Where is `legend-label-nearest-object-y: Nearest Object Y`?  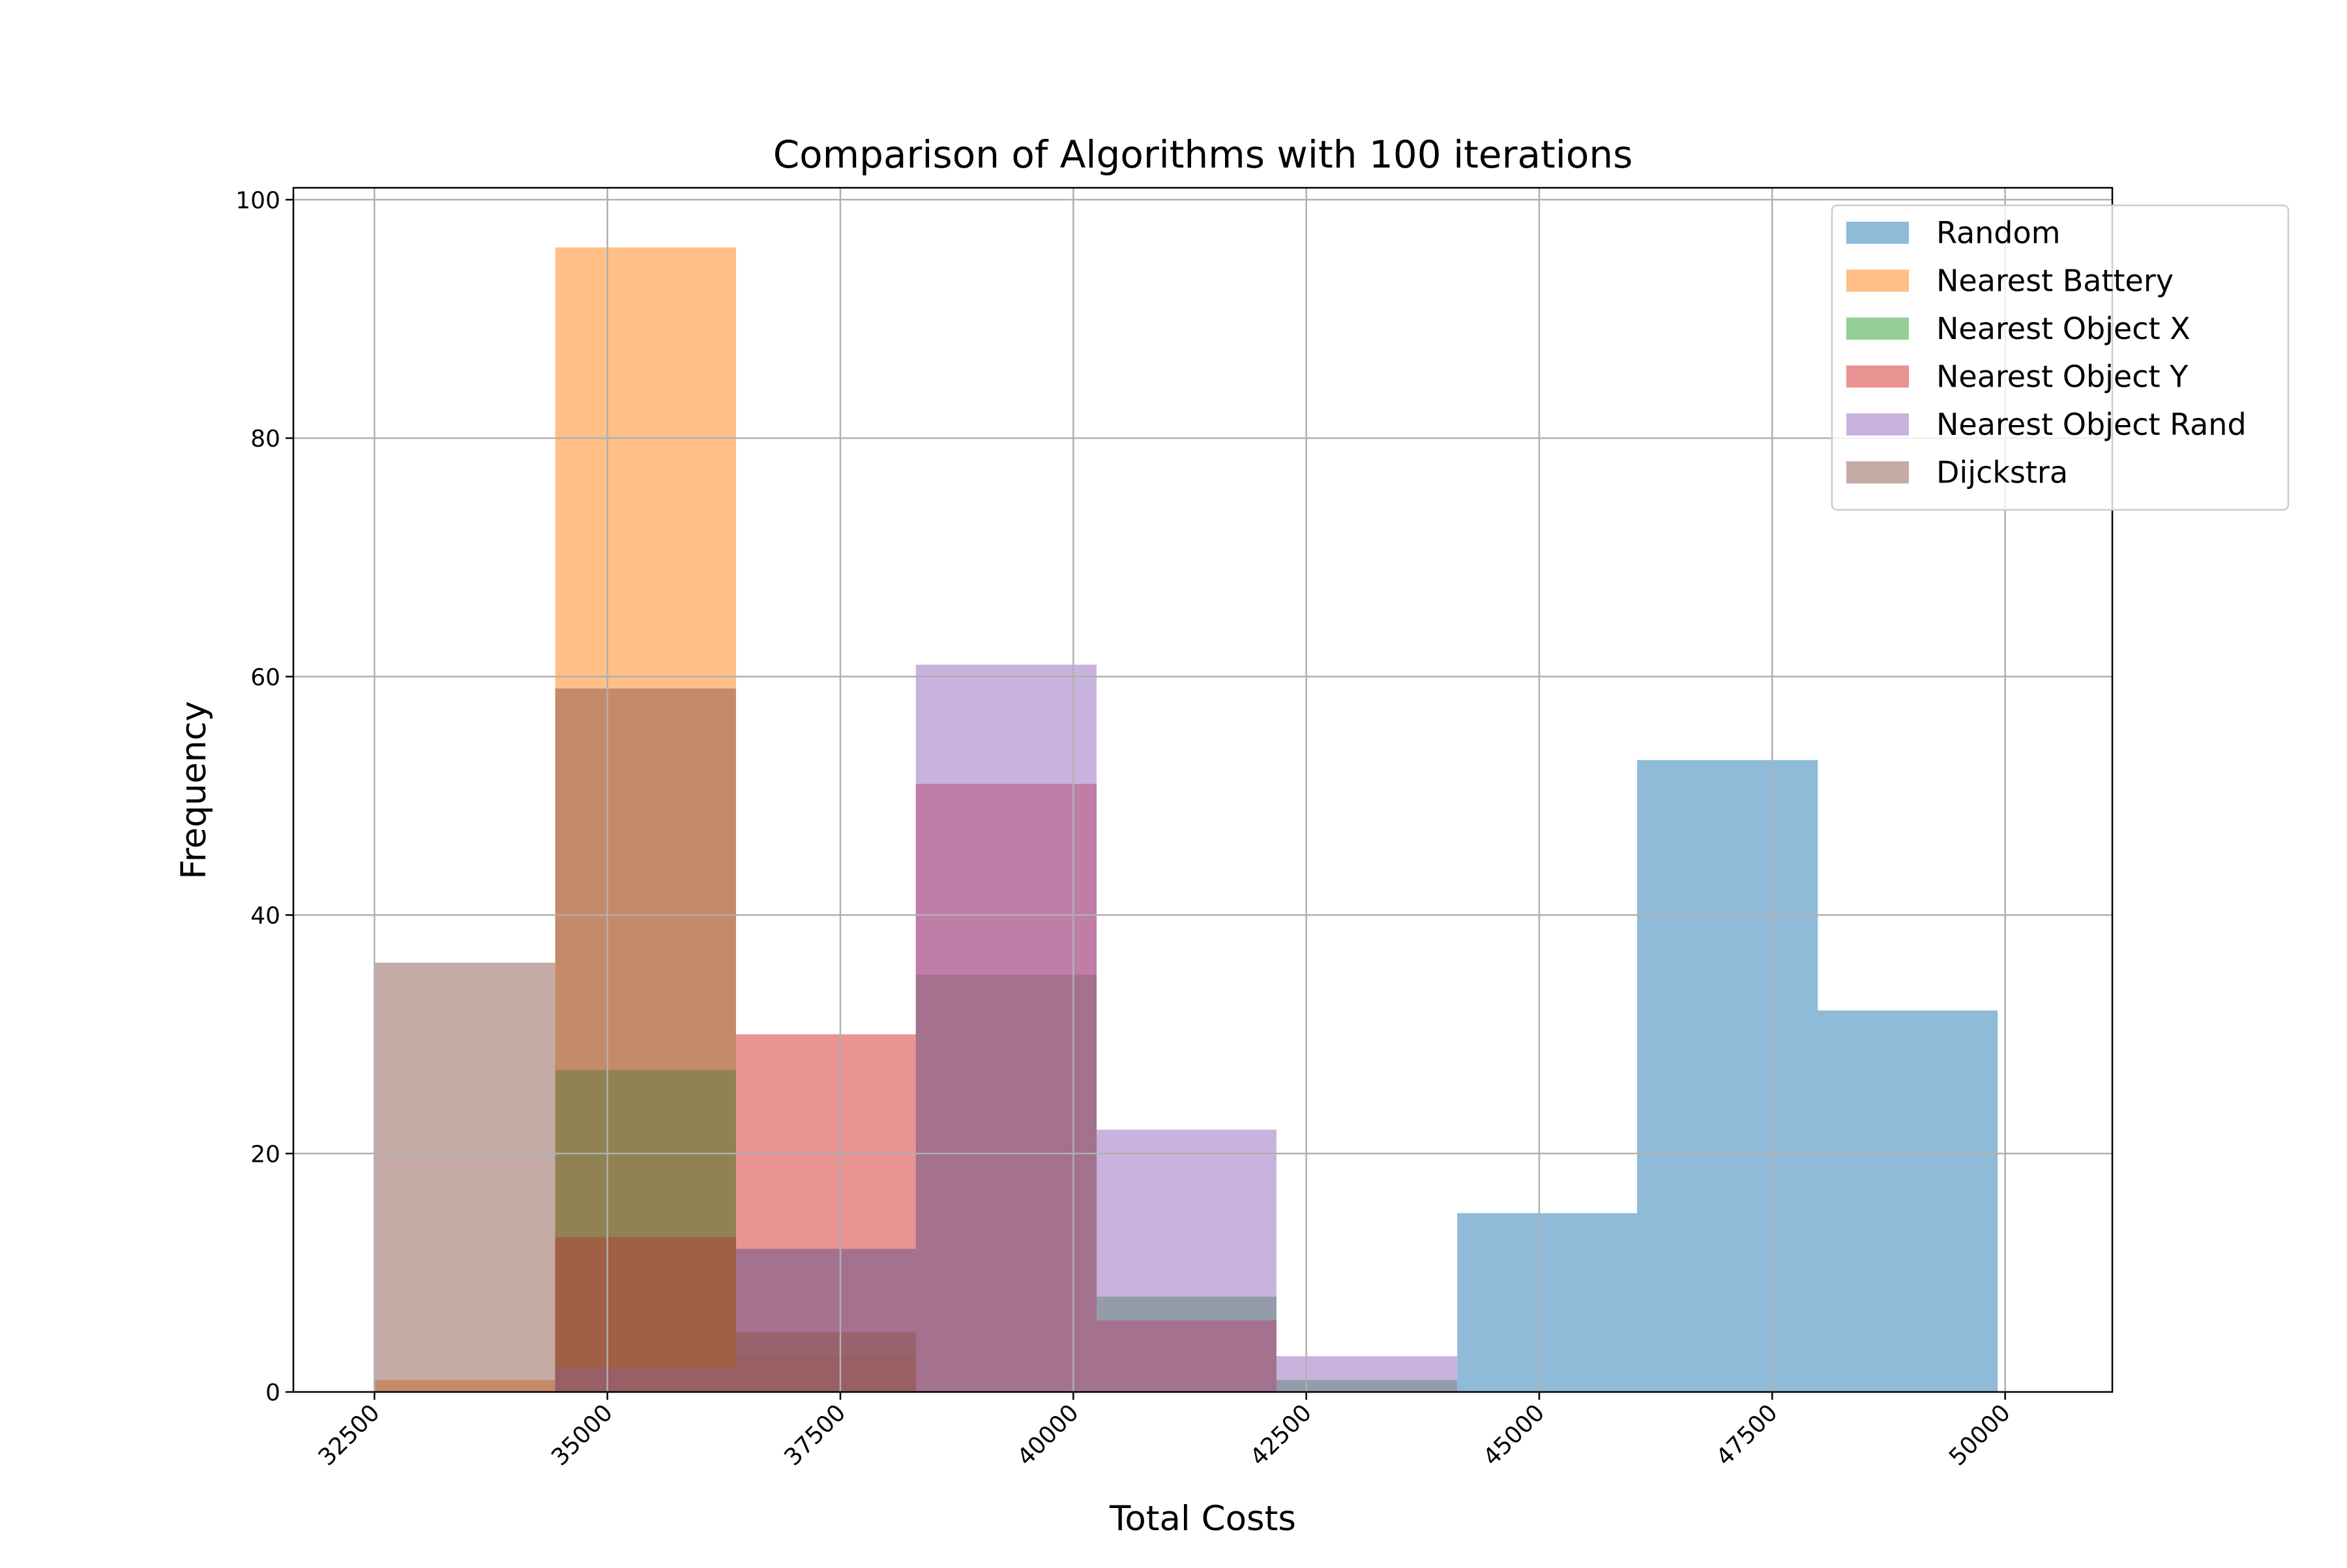 legend-label-nearest-object-y: Nearest Object Y is located at coordinates (2062, 377).